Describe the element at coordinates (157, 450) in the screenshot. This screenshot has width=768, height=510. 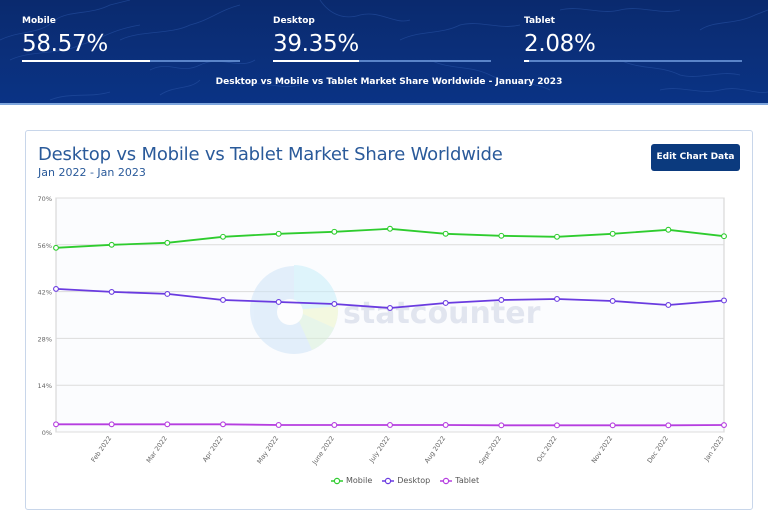
I see `x-tick-label: Mar 2022` at that location.